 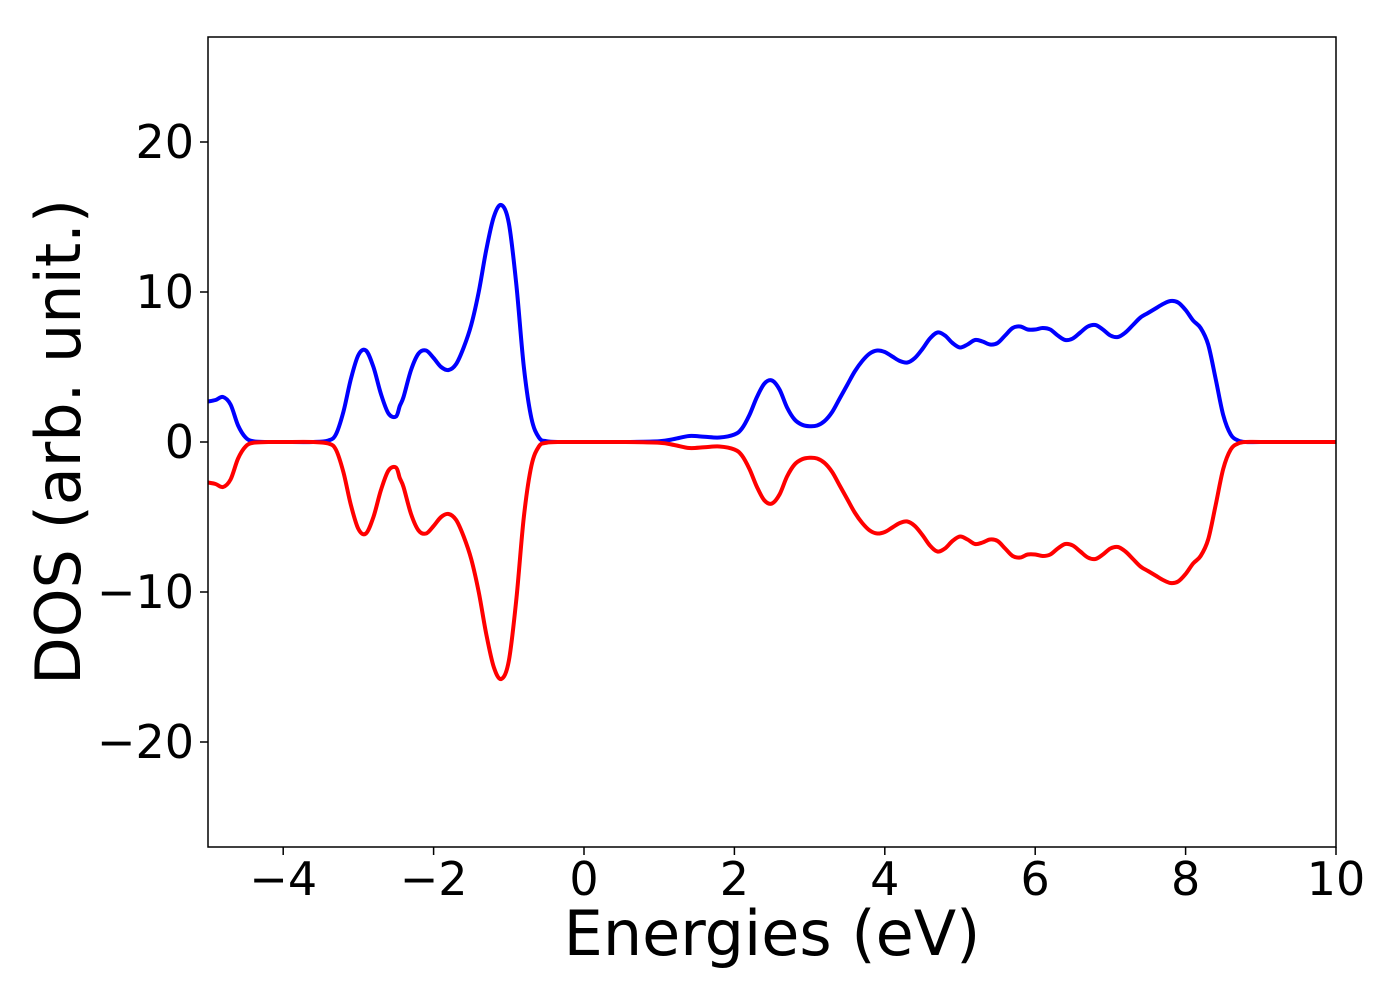 What do you see at coordinates (164, 292) in the screenshot?
I see `y-tick-label: 10` at bounding box center [164, 292].